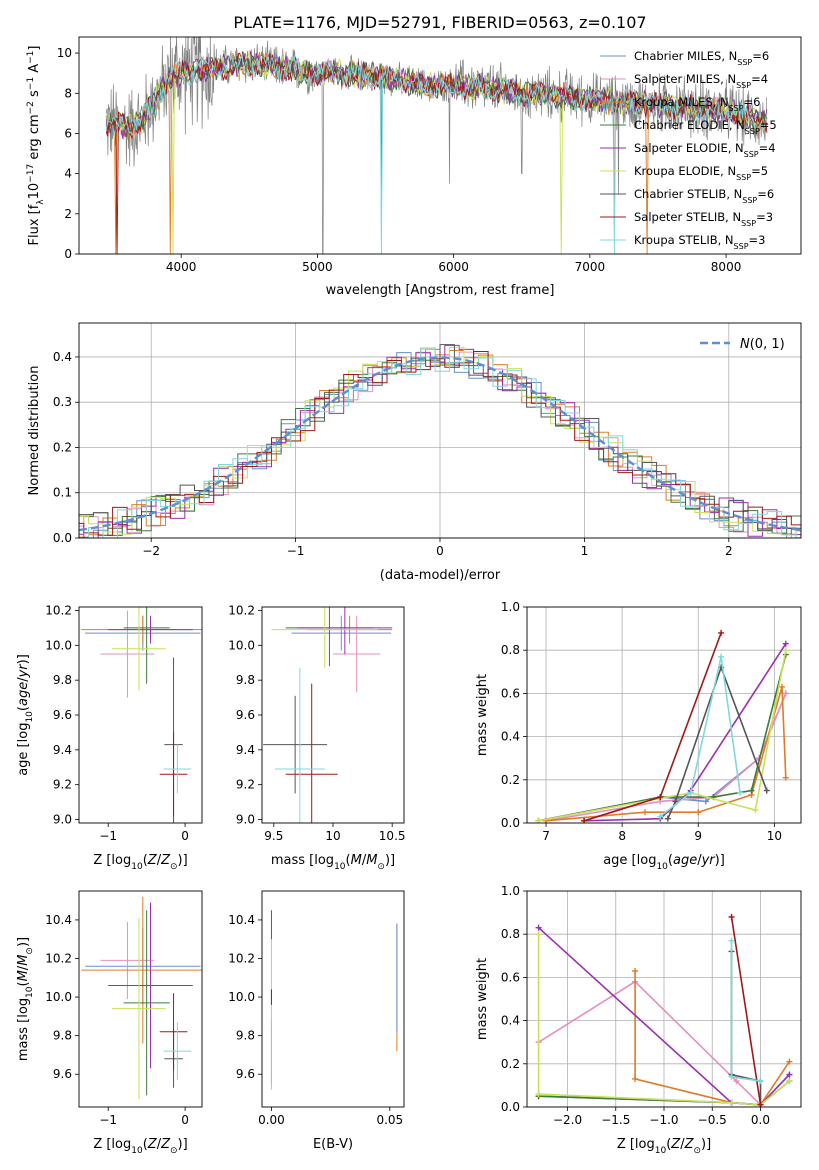 This screenshot has height=1170, width=819. I want to click on y-tick-label: 0.4, so click(510, 1021).